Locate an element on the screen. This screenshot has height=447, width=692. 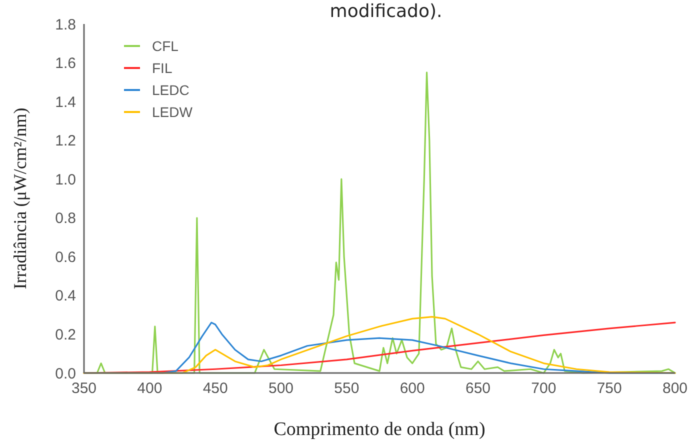
legend-label: LEDW is located at coordinates (173, 112).